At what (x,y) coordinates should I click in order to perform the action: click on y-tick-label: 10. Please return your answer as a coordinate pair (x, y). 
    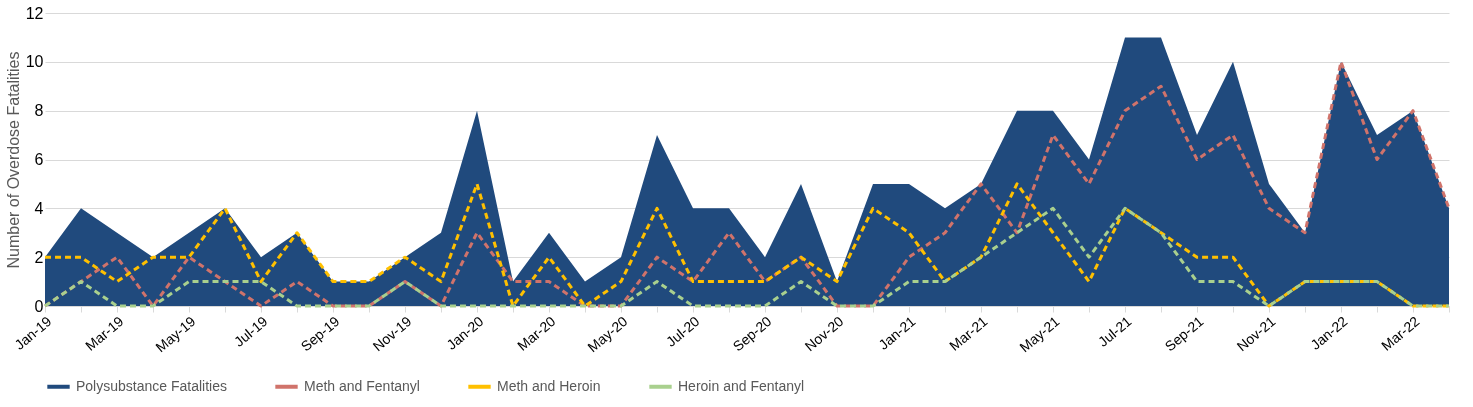
    Looking at the image, I should click on (34, 62).